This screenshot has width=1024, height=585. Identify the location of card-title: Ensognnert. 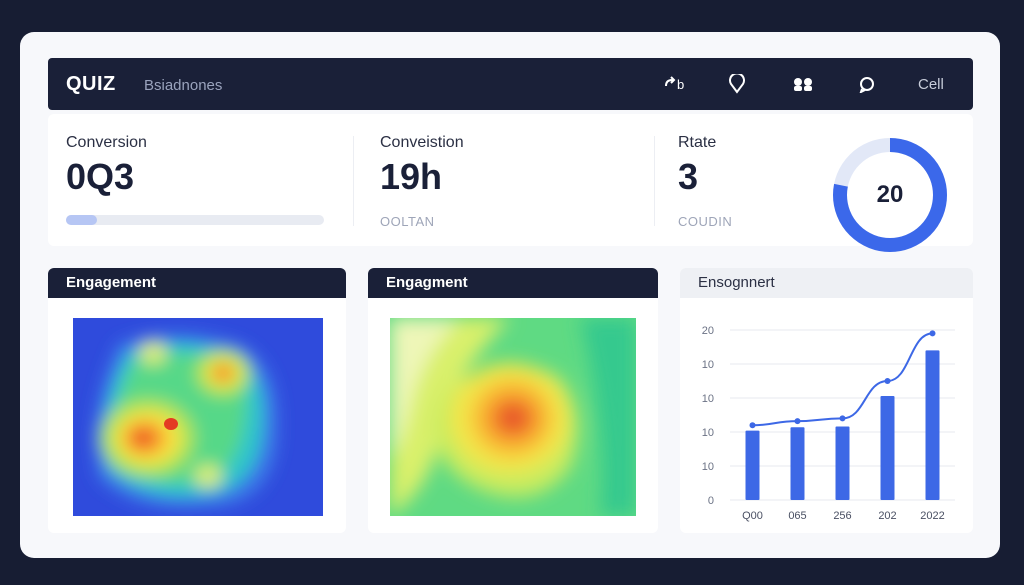
(826, 283).